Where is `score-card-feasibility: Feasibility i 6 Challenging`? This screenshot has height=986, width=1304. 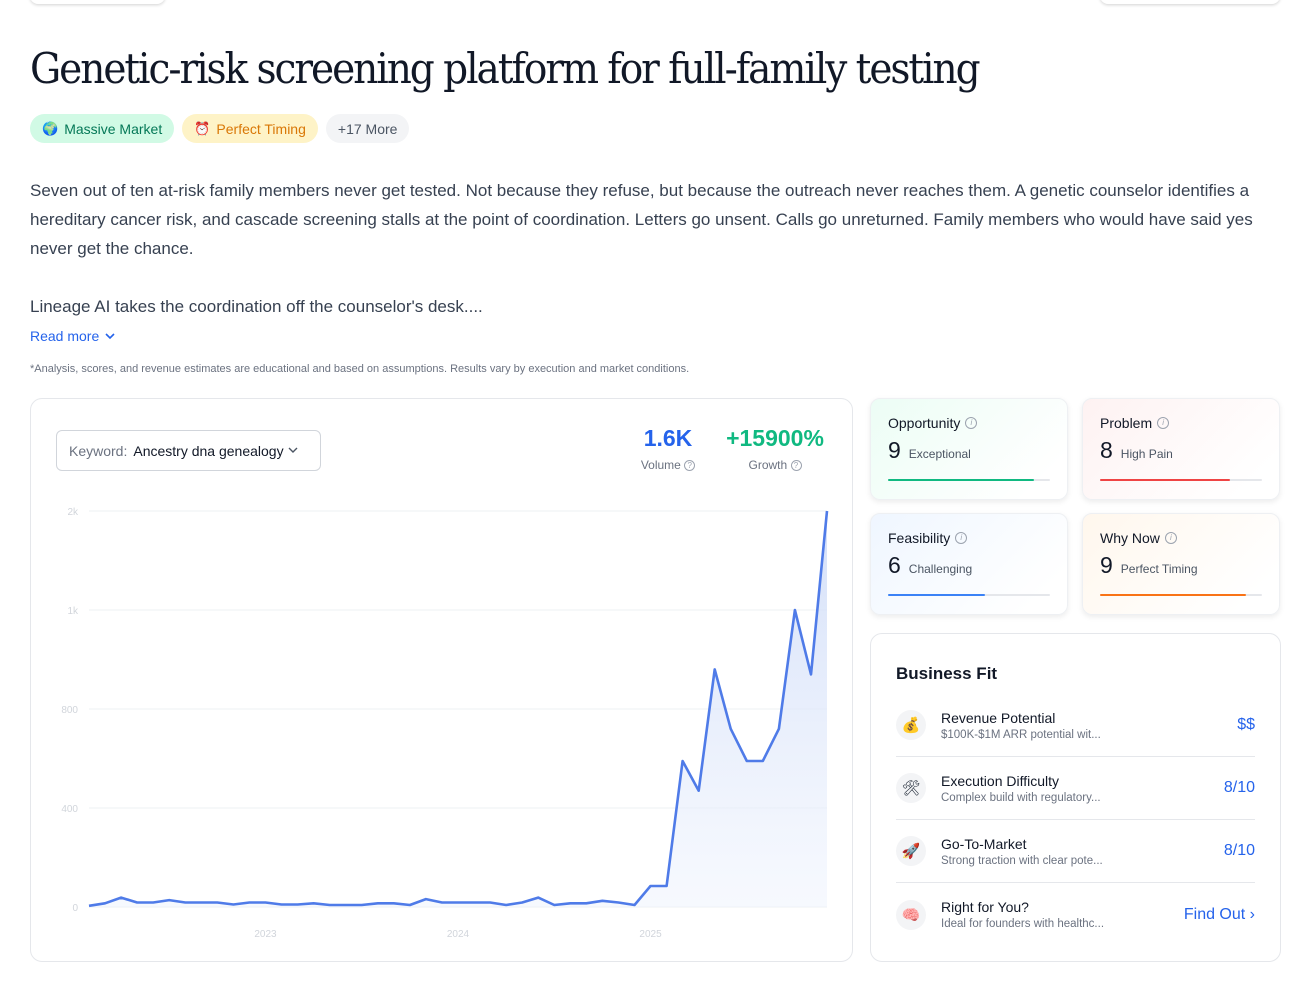
score-card-feasibility: Feasibility i 6 Challenging is located at coordinates (969, 564).